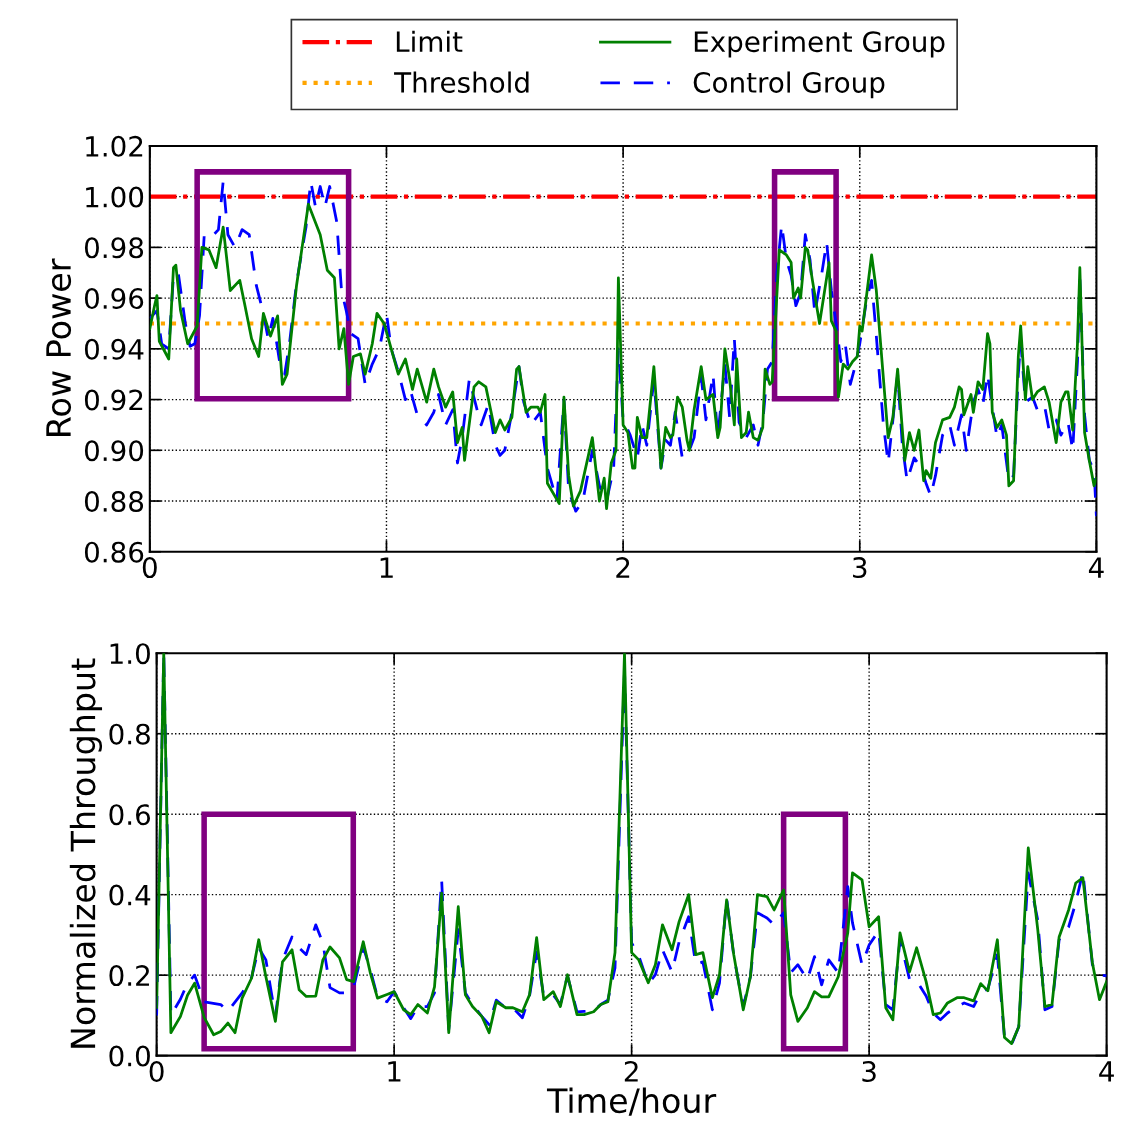  I want to click on x-axis-title: Time/hour, so click(631, 1101).